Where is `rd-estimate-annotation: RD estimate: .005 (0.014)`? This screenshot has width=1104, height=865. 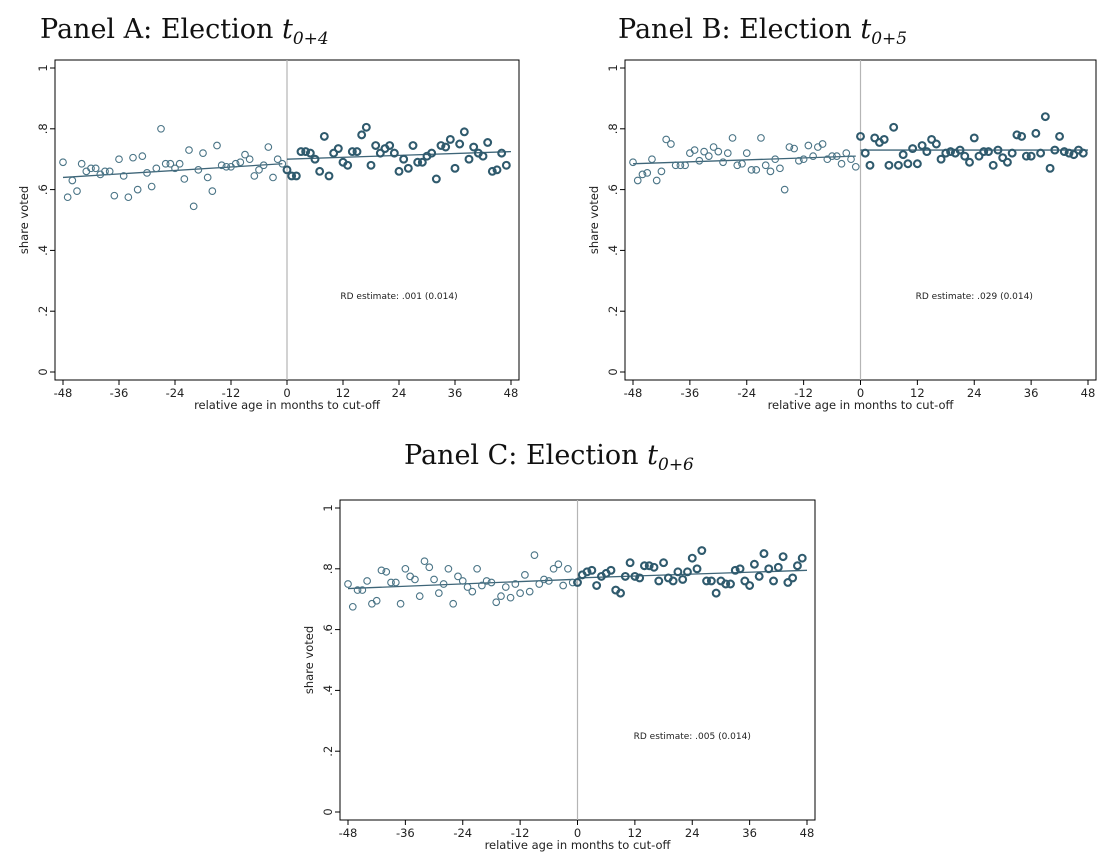 rd-estimate-annotation: RD estimate: .005 (0.014) is located at coordinates (692, 737).